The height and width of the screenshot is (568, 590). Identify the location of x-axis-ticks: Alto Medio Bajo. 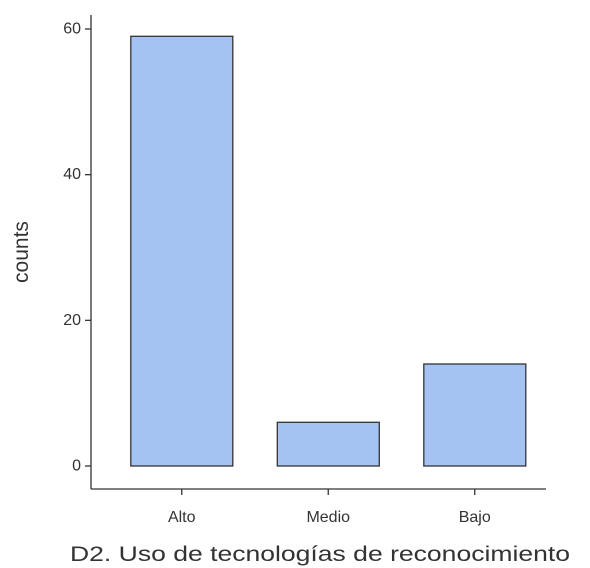
(329, 507).